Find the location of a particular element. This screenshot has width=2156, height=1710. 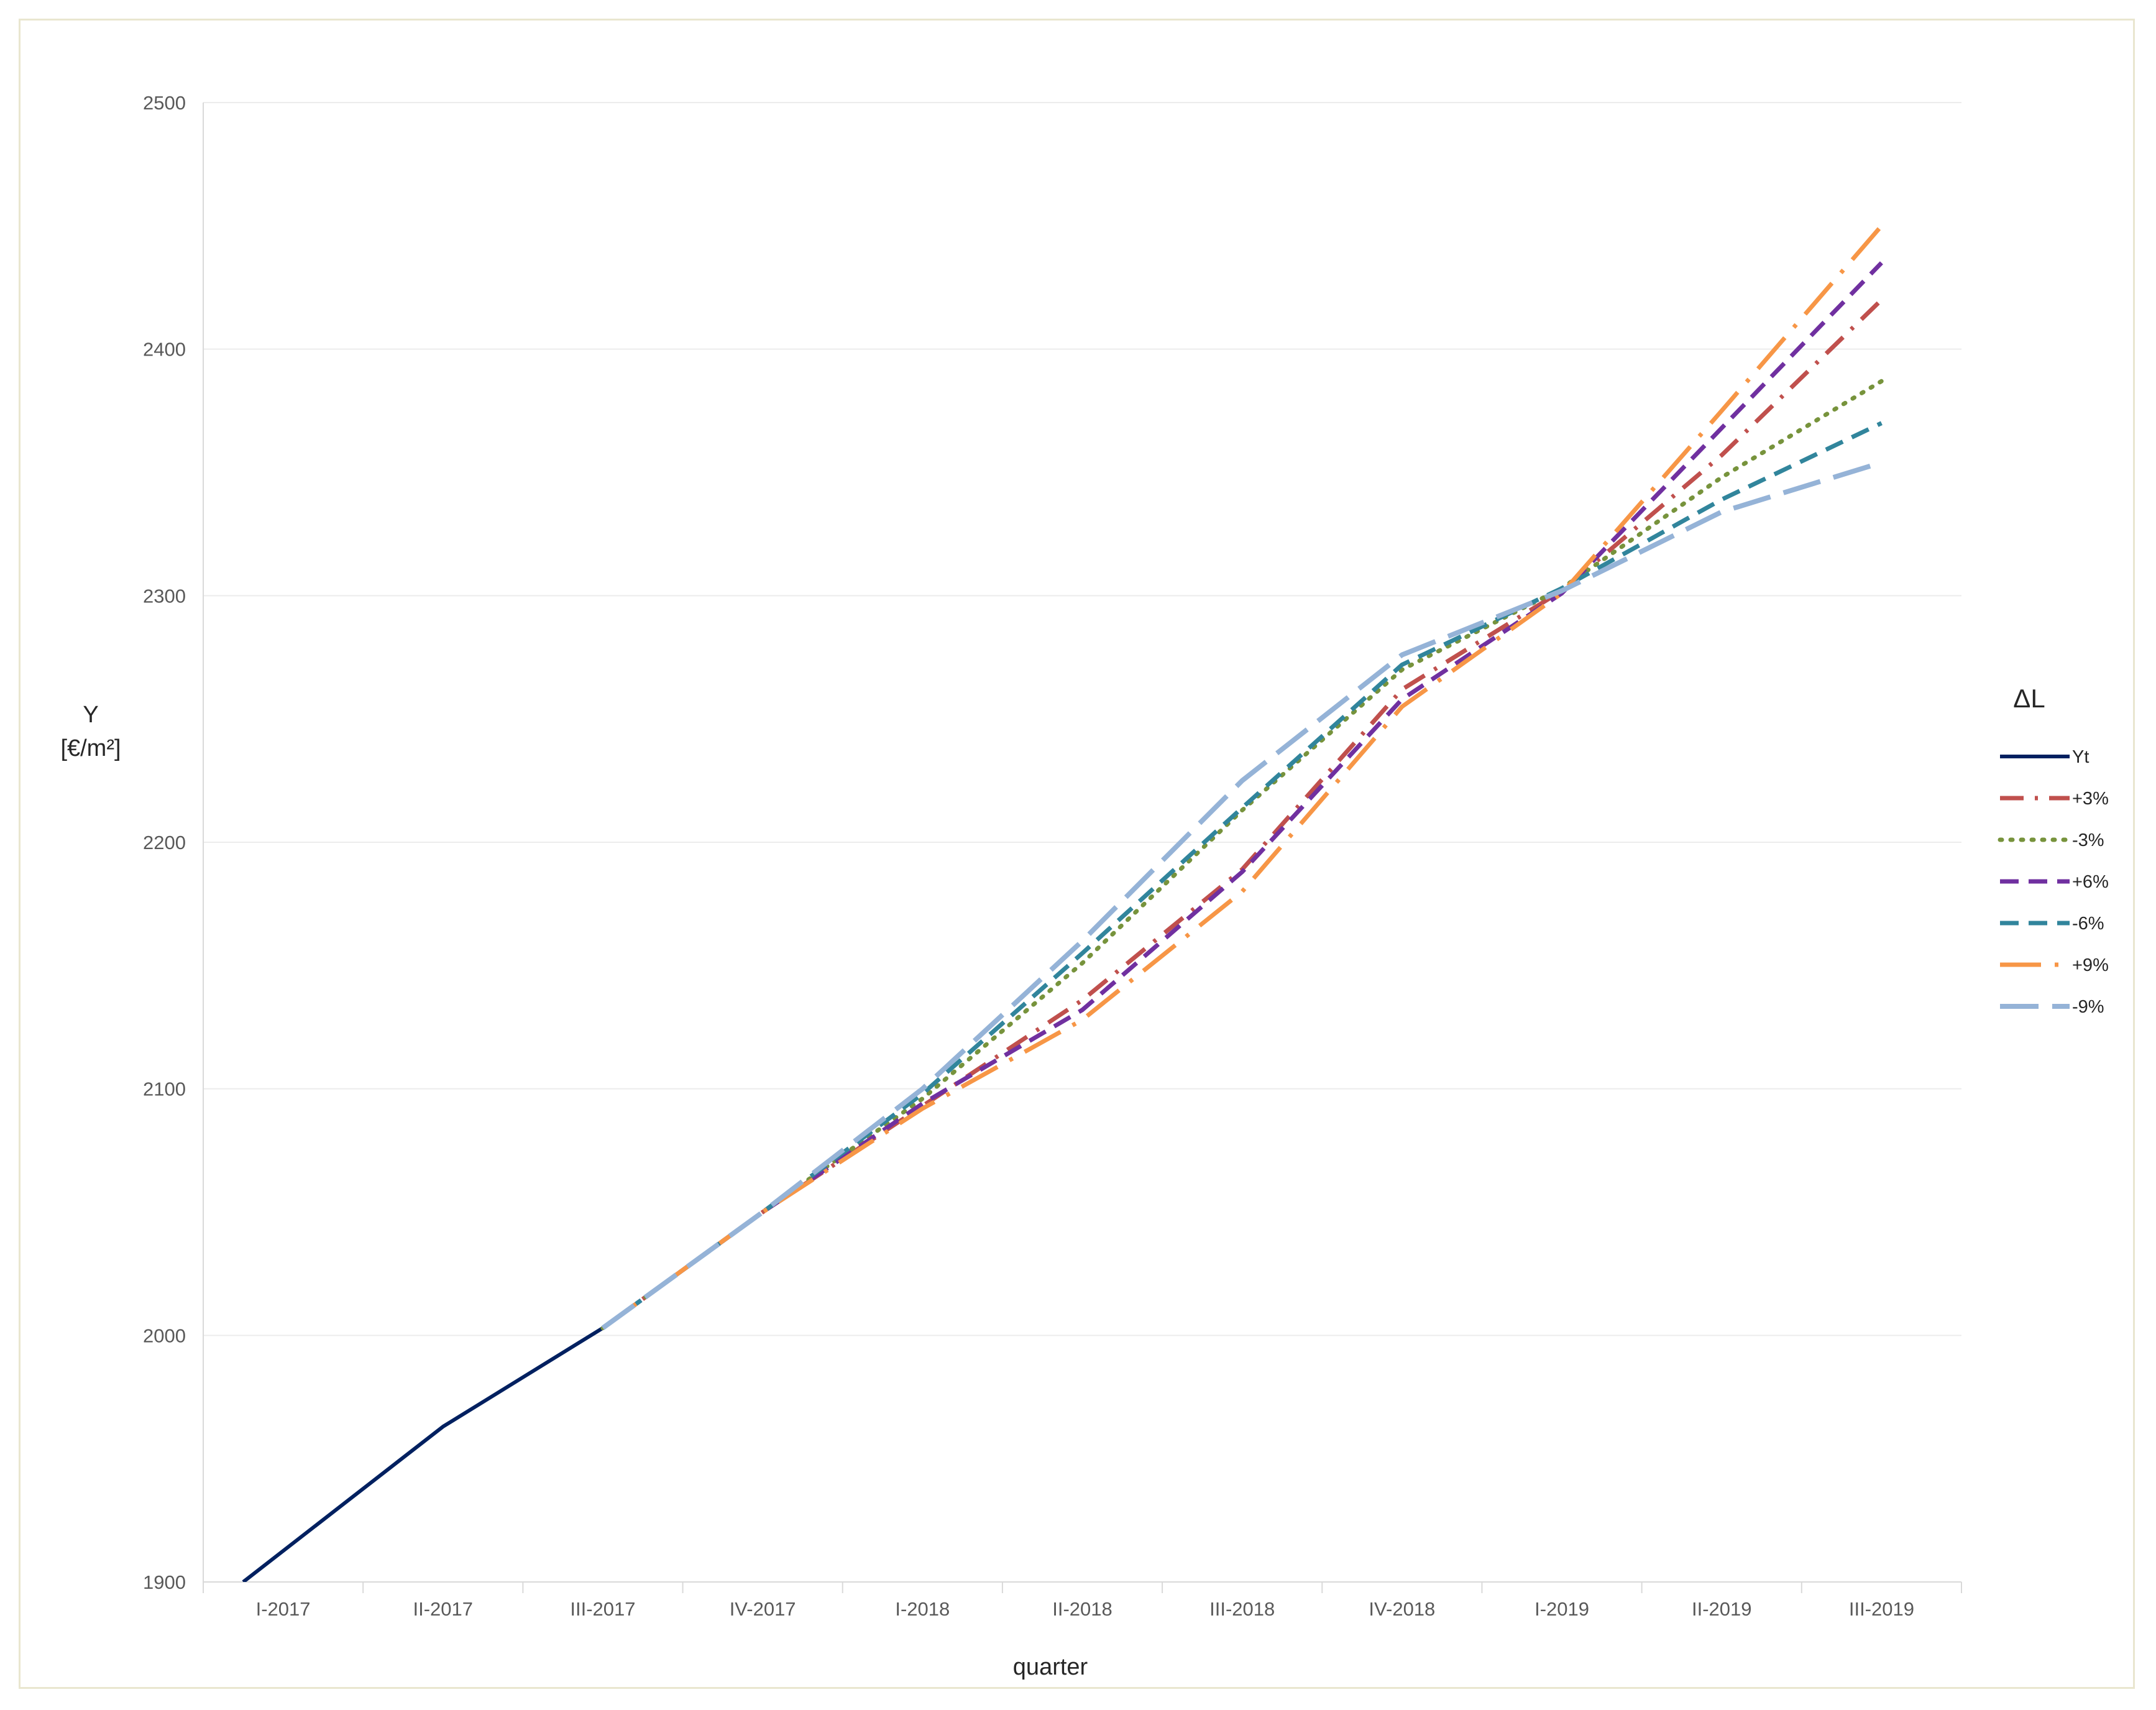

x-tick-label: IV-2018 is located at coordinates (1402, 1609).